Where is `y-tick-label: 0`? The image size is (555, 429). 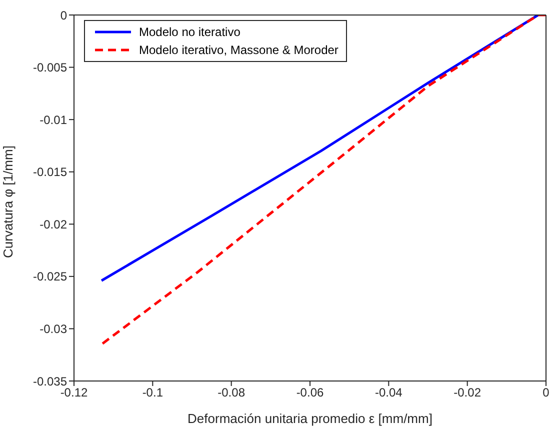
y-tick-label: 0 is located at coordinates (64, 15).